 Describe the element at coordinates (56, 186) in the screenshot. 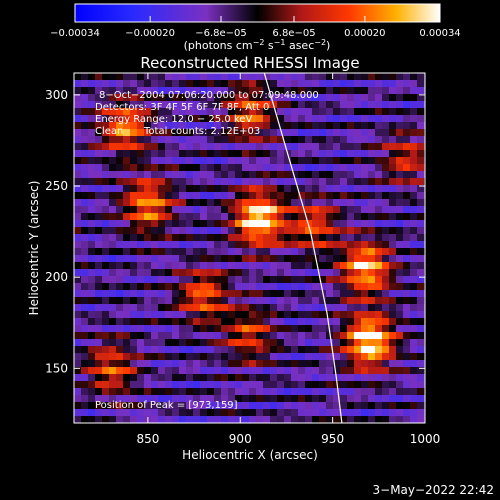

I see `y-tick-label: 250` at that location.